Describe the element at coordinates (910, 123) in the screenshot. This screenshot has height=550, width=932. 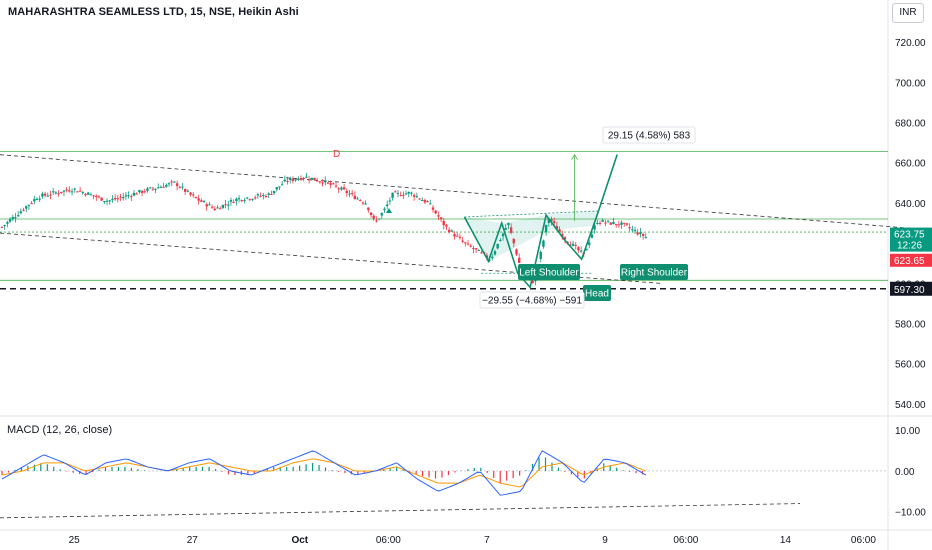
I see `price-tick-label: 680.00` at that location.